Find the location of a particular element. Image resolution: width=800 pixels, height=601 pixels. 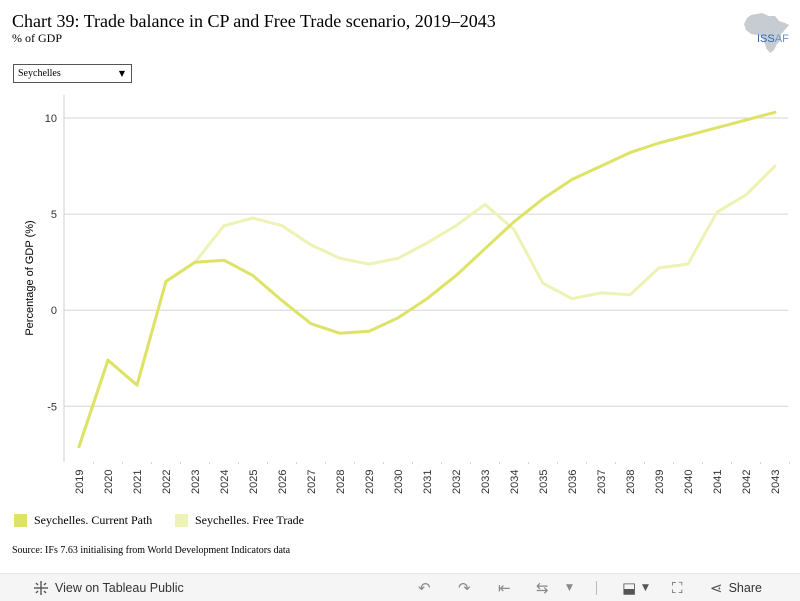

legend-label-free-trade: Seychelles. Free Trade is located at coordinates (249, 520).